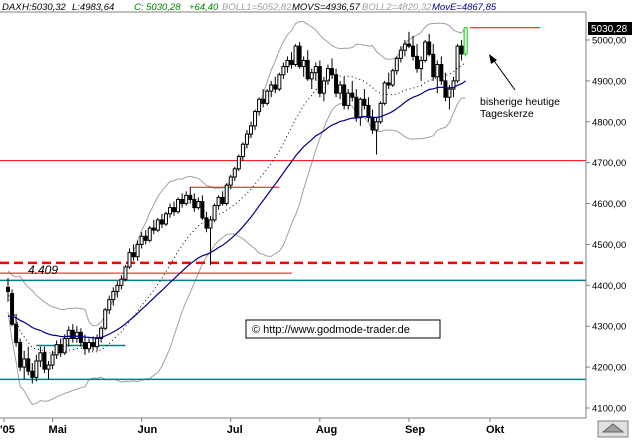  I want to click on y-tick-label: 4600,00, so click(609, 204).